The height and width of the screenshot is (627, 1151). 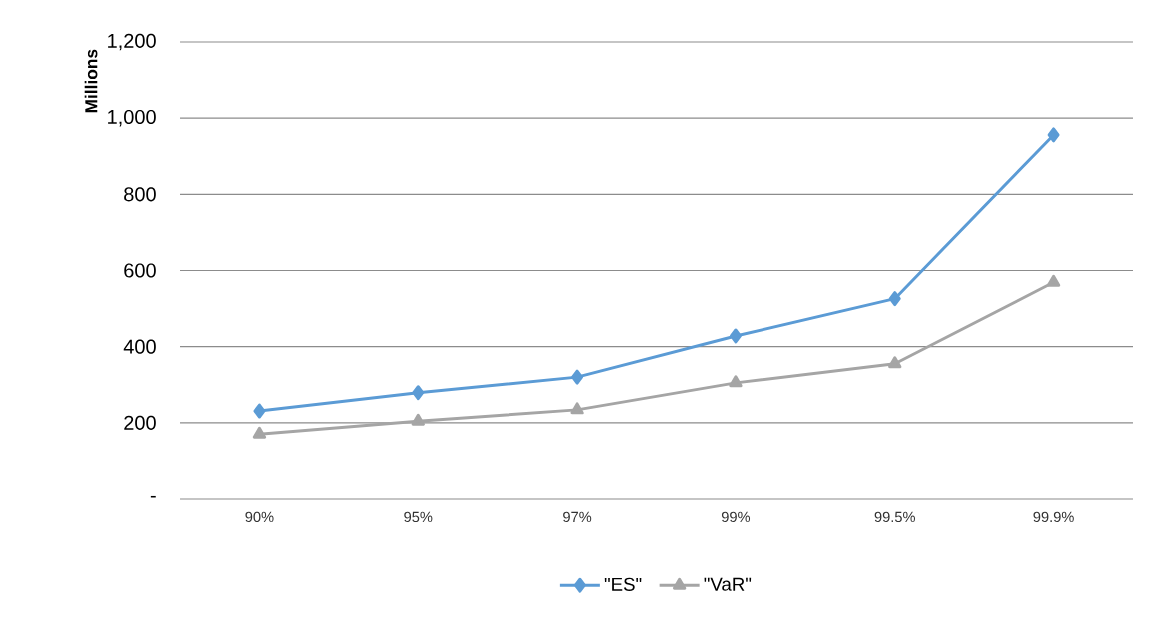 What do you see at coordinates (153, 496) in the screenshot?
I see `y-tick-label: -` at bounding box center [153, 496].